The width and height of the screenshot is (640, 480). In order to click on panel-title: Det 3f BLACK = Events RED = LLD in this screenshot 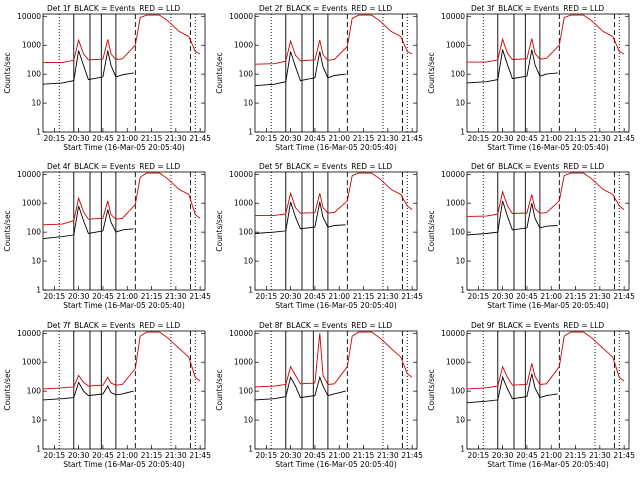, I will do `click(537, 8)`.